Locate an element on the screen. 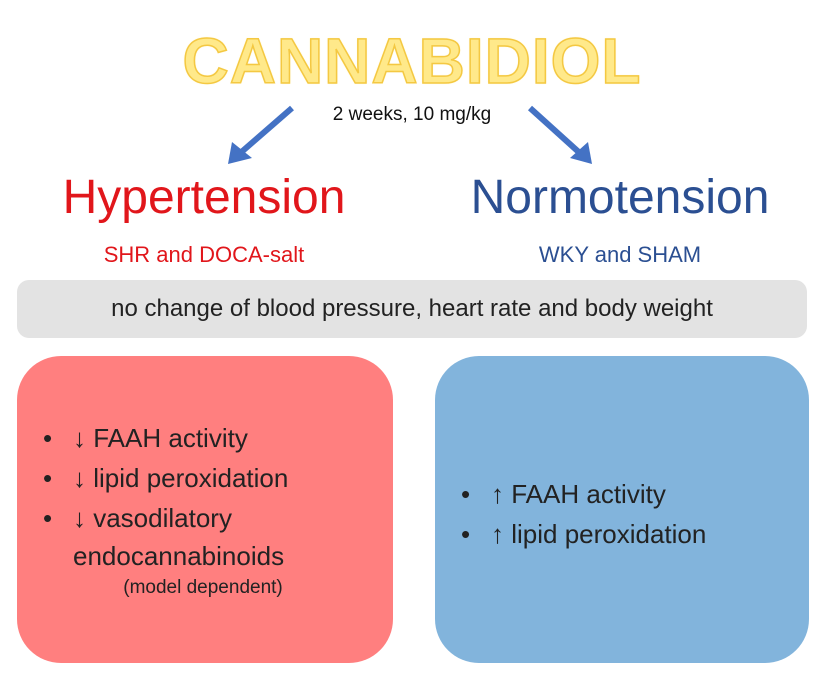 The width and height of the screenshot is (824, 676). model-note: (model dependent) is located at coordinates (203, 587).